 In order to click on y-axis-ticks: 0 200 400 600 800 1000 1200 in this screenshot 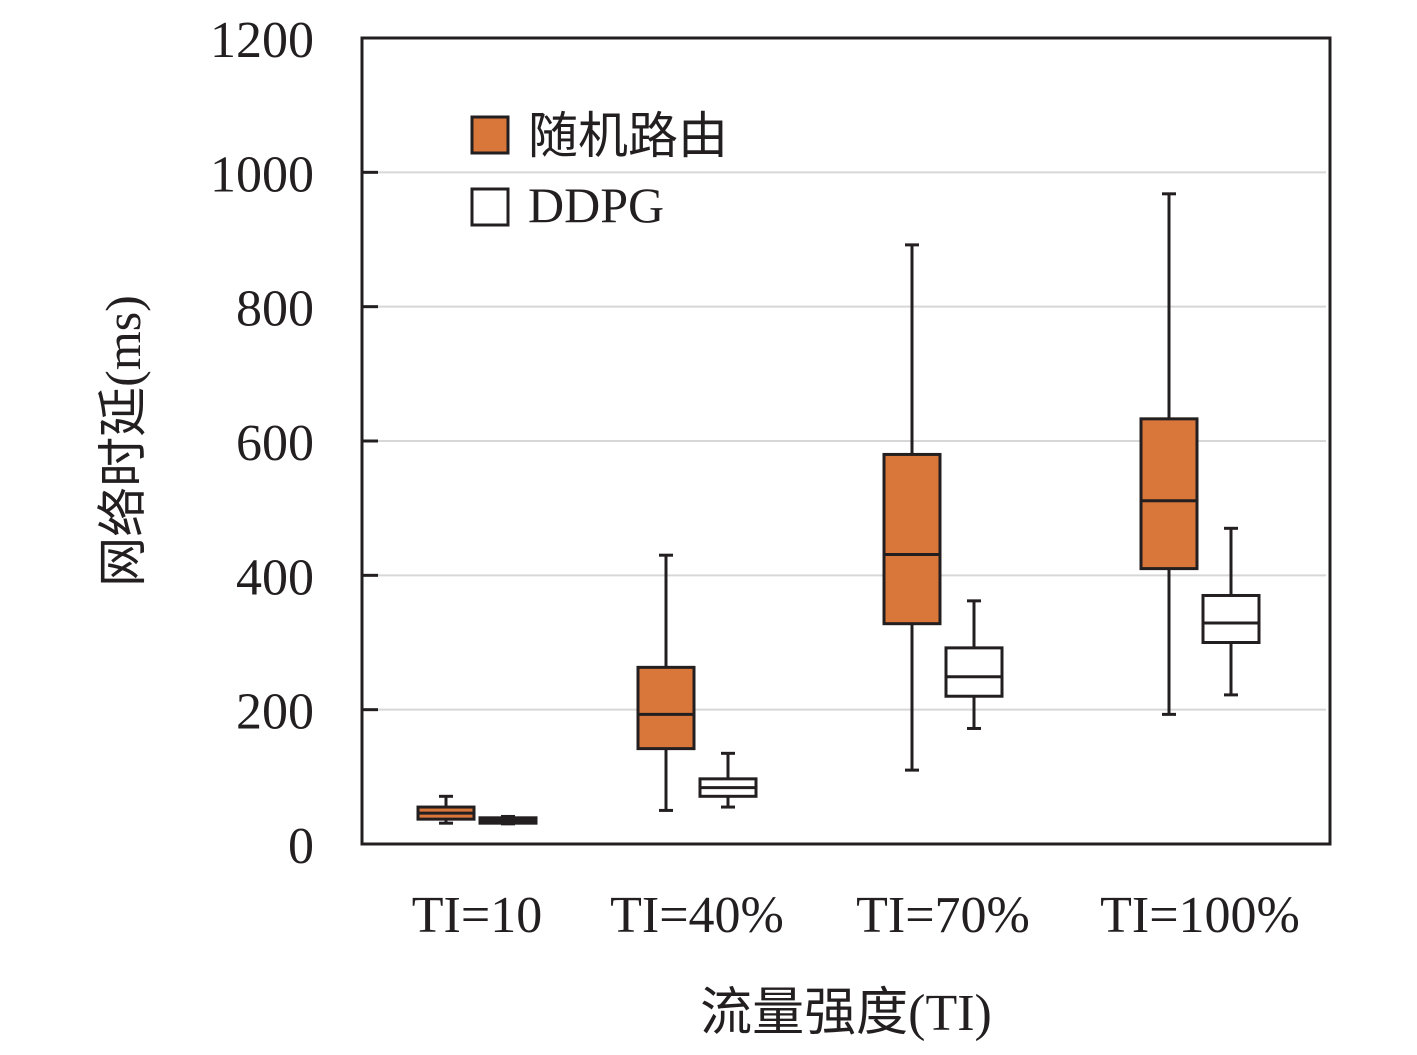, I will do `click(294, 443)`.